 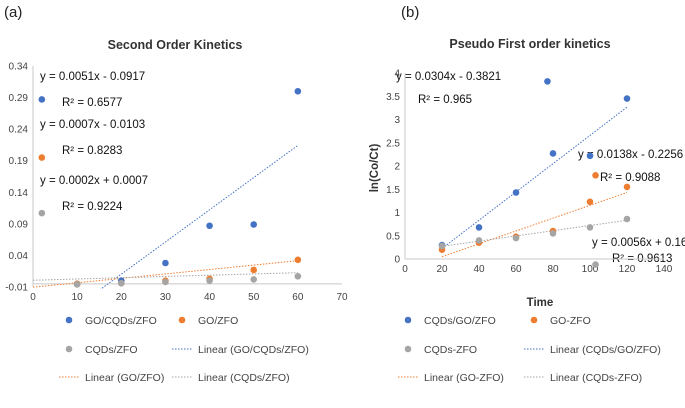 What do you see at coordinates (627, 269) in the screenshot?
I see `panel-b-x-tick-label: 120` at bounding box center [627, 269].